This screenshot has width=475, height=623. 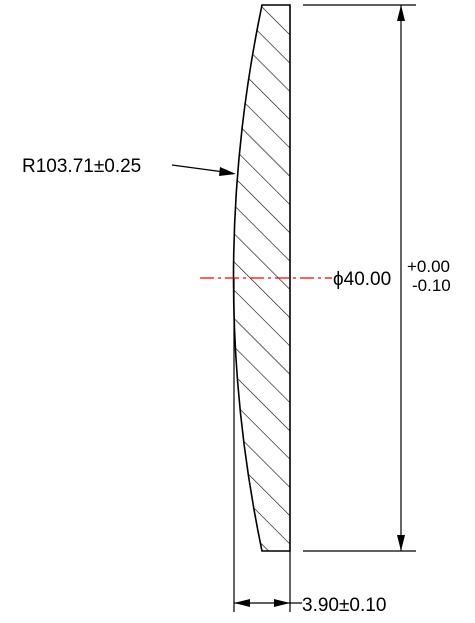 I want to click on thickness-arrow-right, so click(x=282, y=603).